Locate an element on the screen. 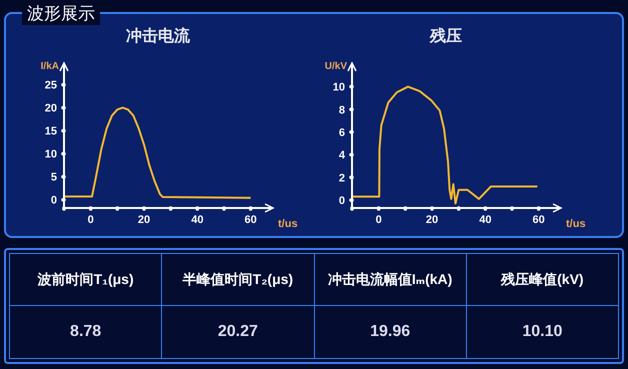 The image size is (628, 369). text: 波形展示 is located at coordinates (61, 13).